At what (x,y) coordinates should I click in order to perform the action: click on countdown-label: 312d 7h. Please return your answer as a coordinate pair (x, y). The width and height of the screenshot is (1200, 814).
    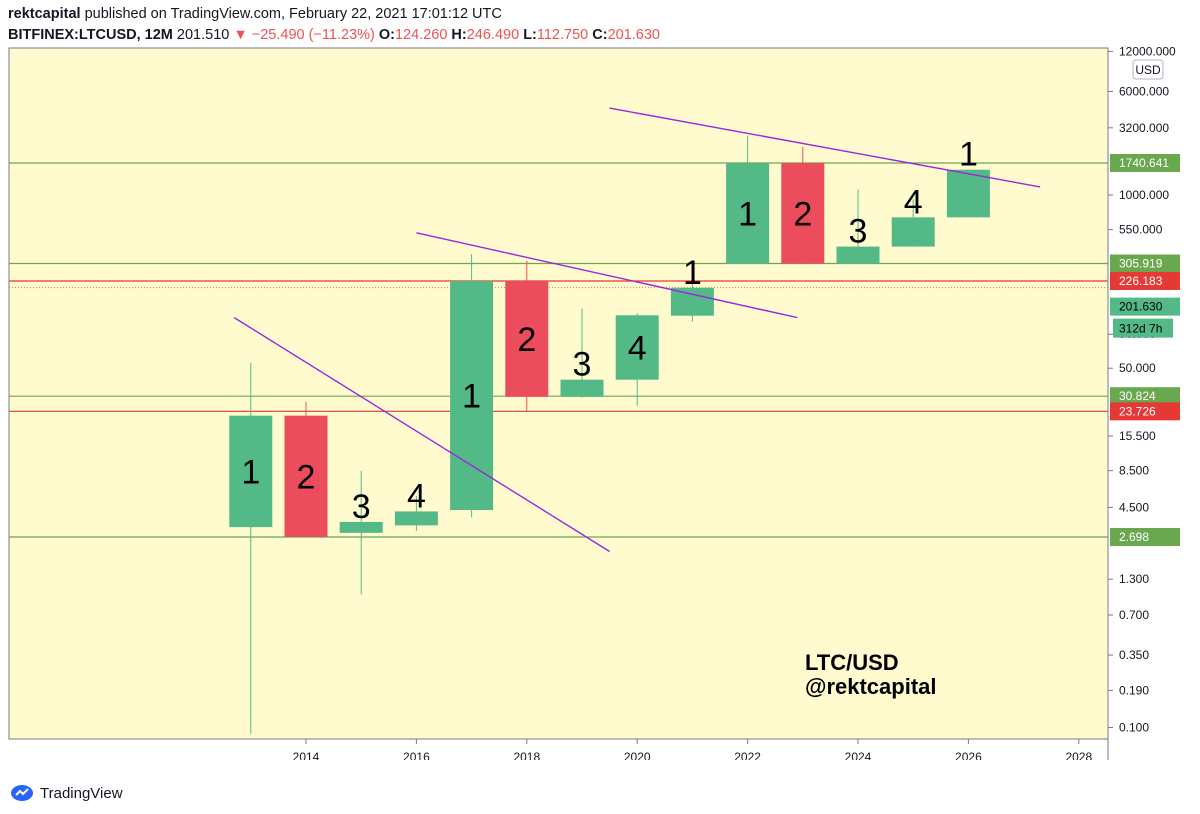
    Looking at the image, I should click on (1140, 329).